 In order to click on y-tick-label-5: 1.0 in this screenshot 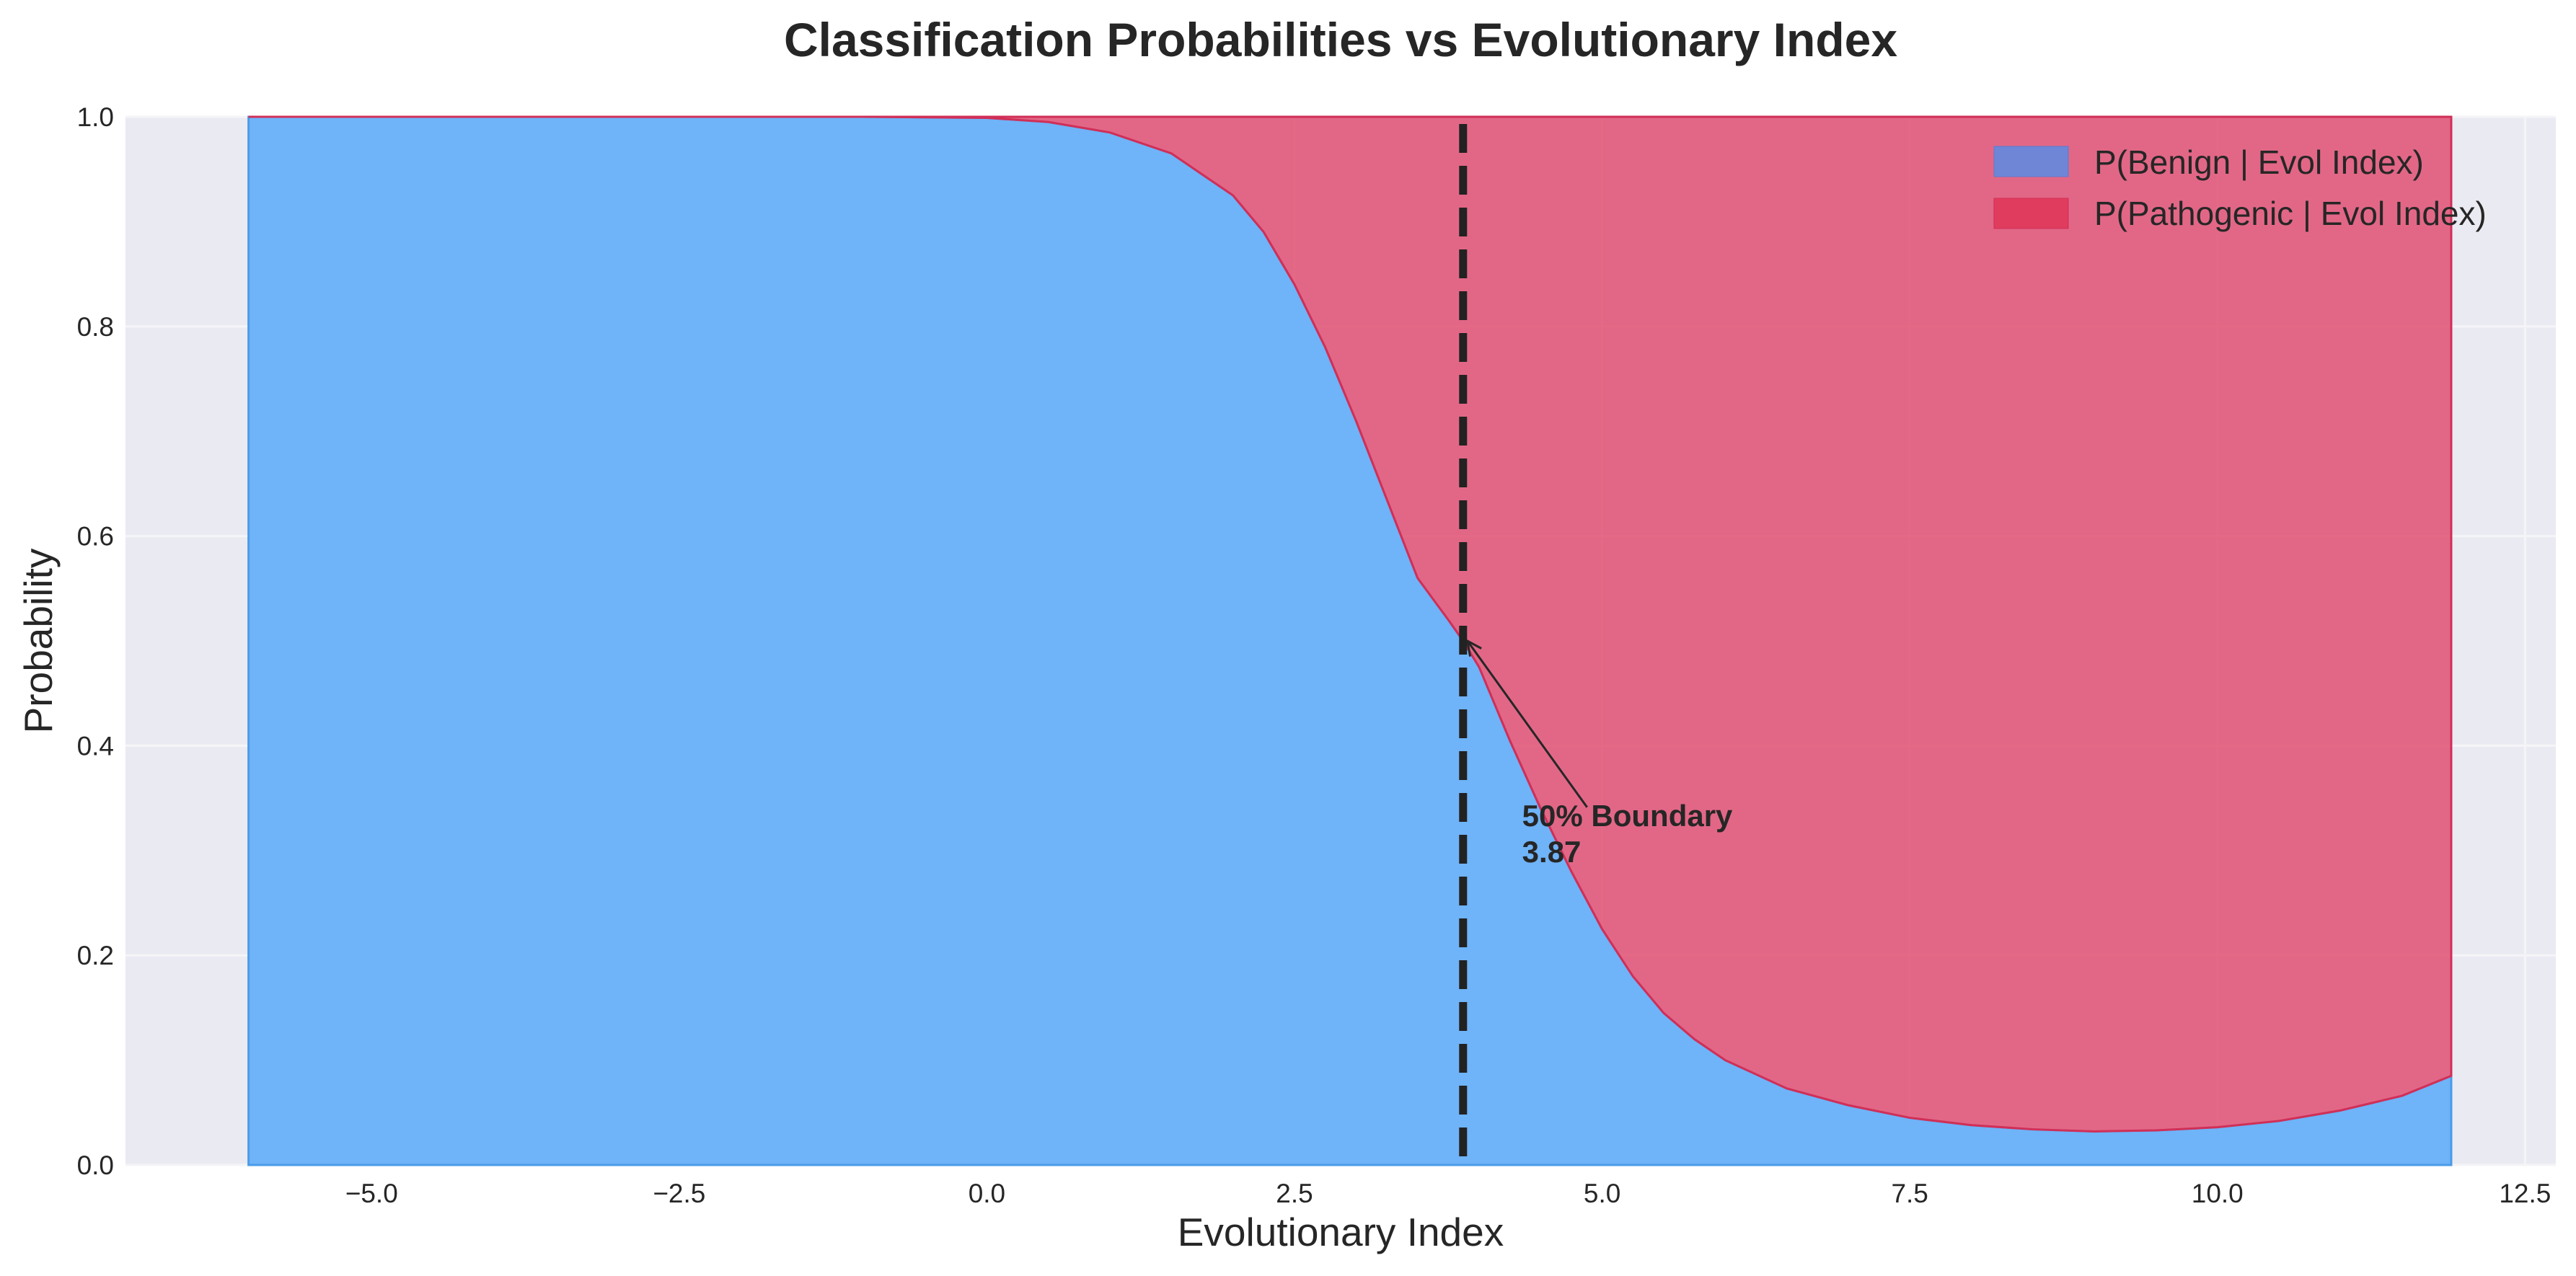, I will do `click(95, 117)`.